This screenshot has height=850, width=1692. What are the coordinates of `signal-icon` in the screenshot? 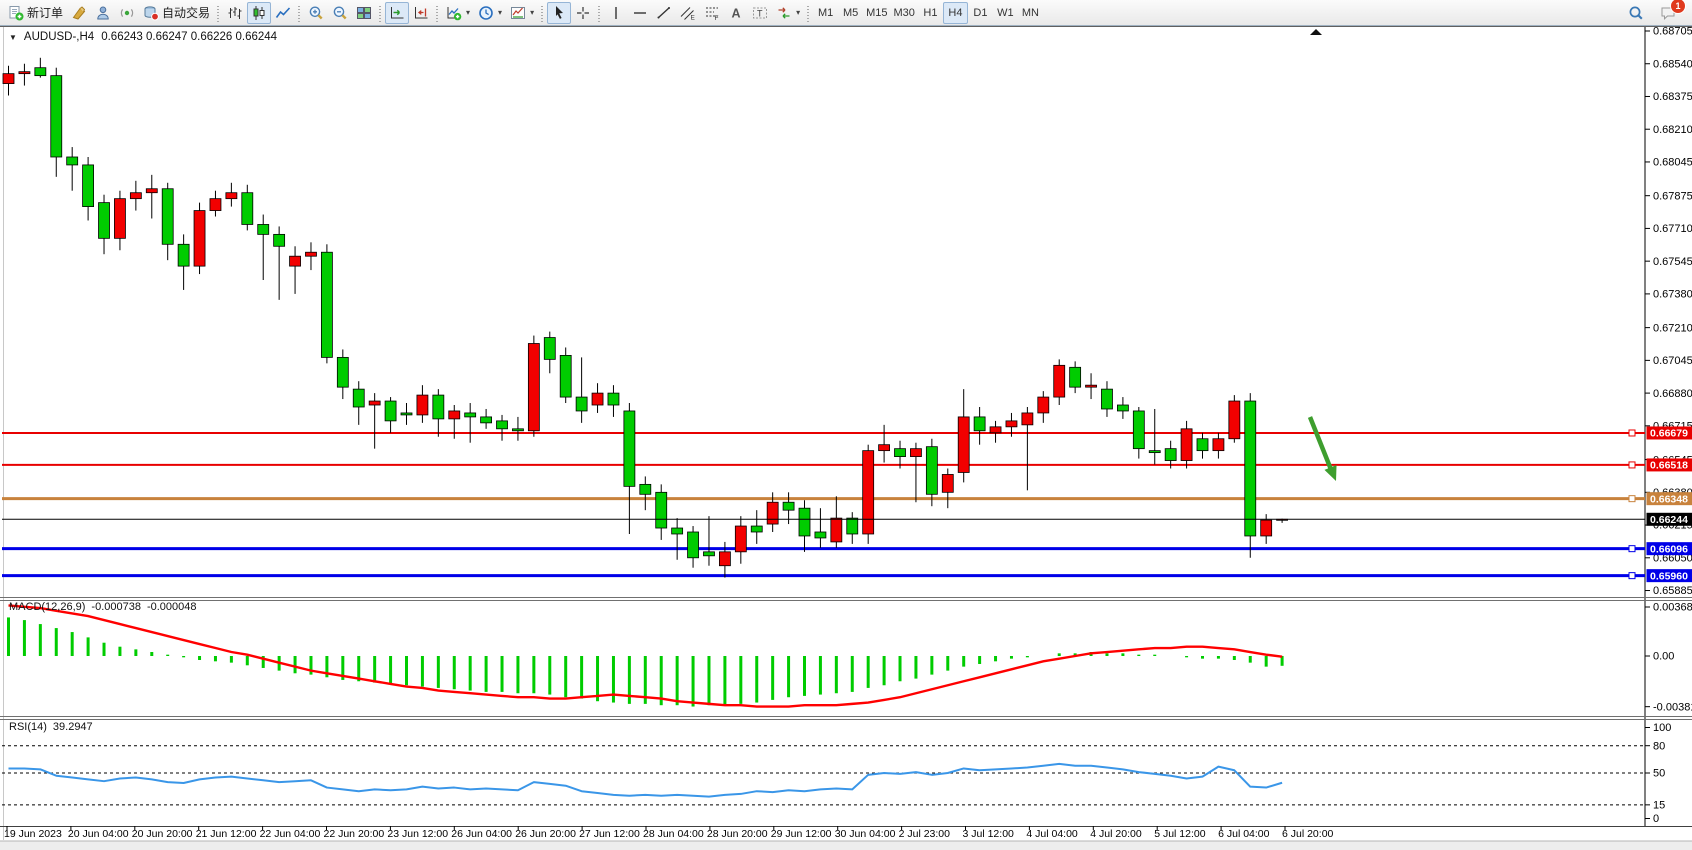 It's located at (127, 13).